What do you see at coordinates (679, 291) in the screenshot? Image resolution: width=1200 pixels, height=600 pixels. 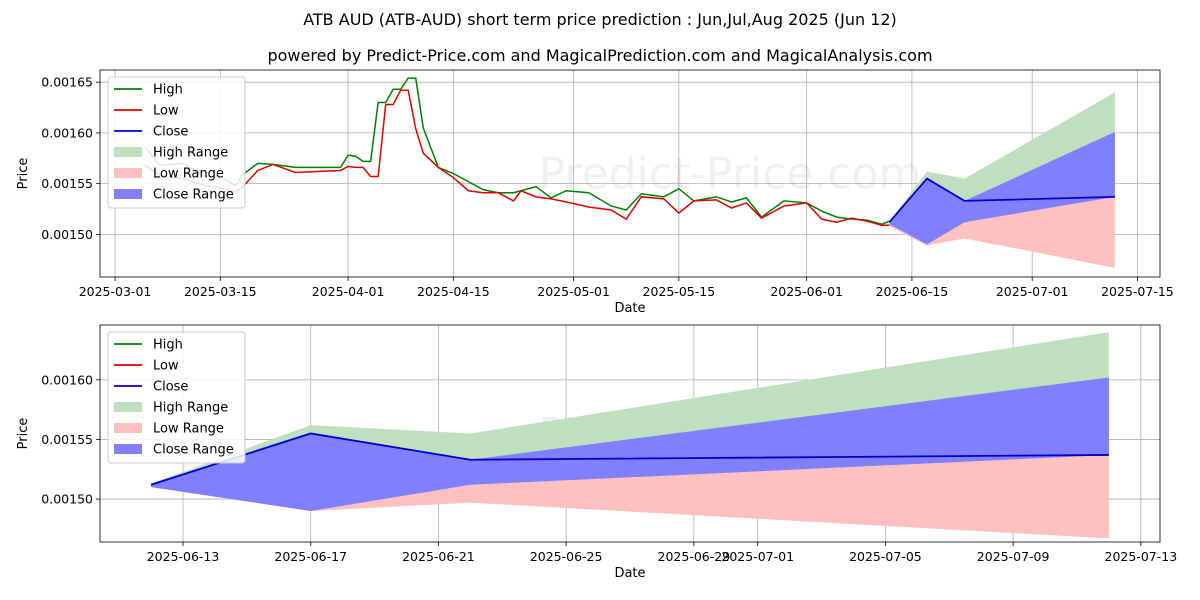 I see `x-tick-label: 2025-05-15` at bounding box center [679, 291].